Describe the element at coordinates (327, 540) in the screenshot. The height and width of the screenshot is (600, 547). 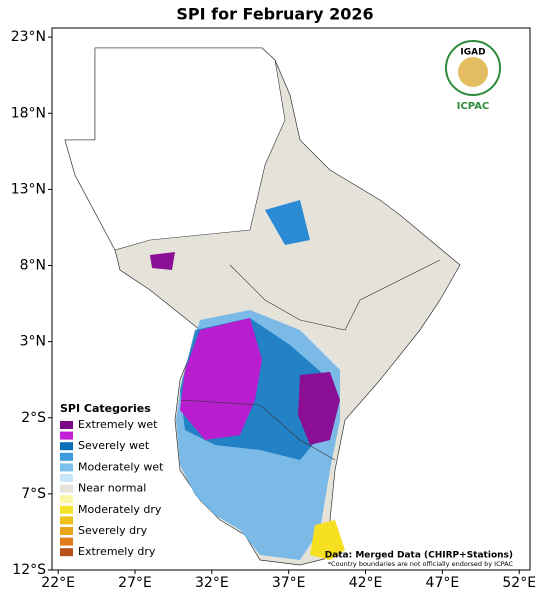
I see `dry-area` at that location.